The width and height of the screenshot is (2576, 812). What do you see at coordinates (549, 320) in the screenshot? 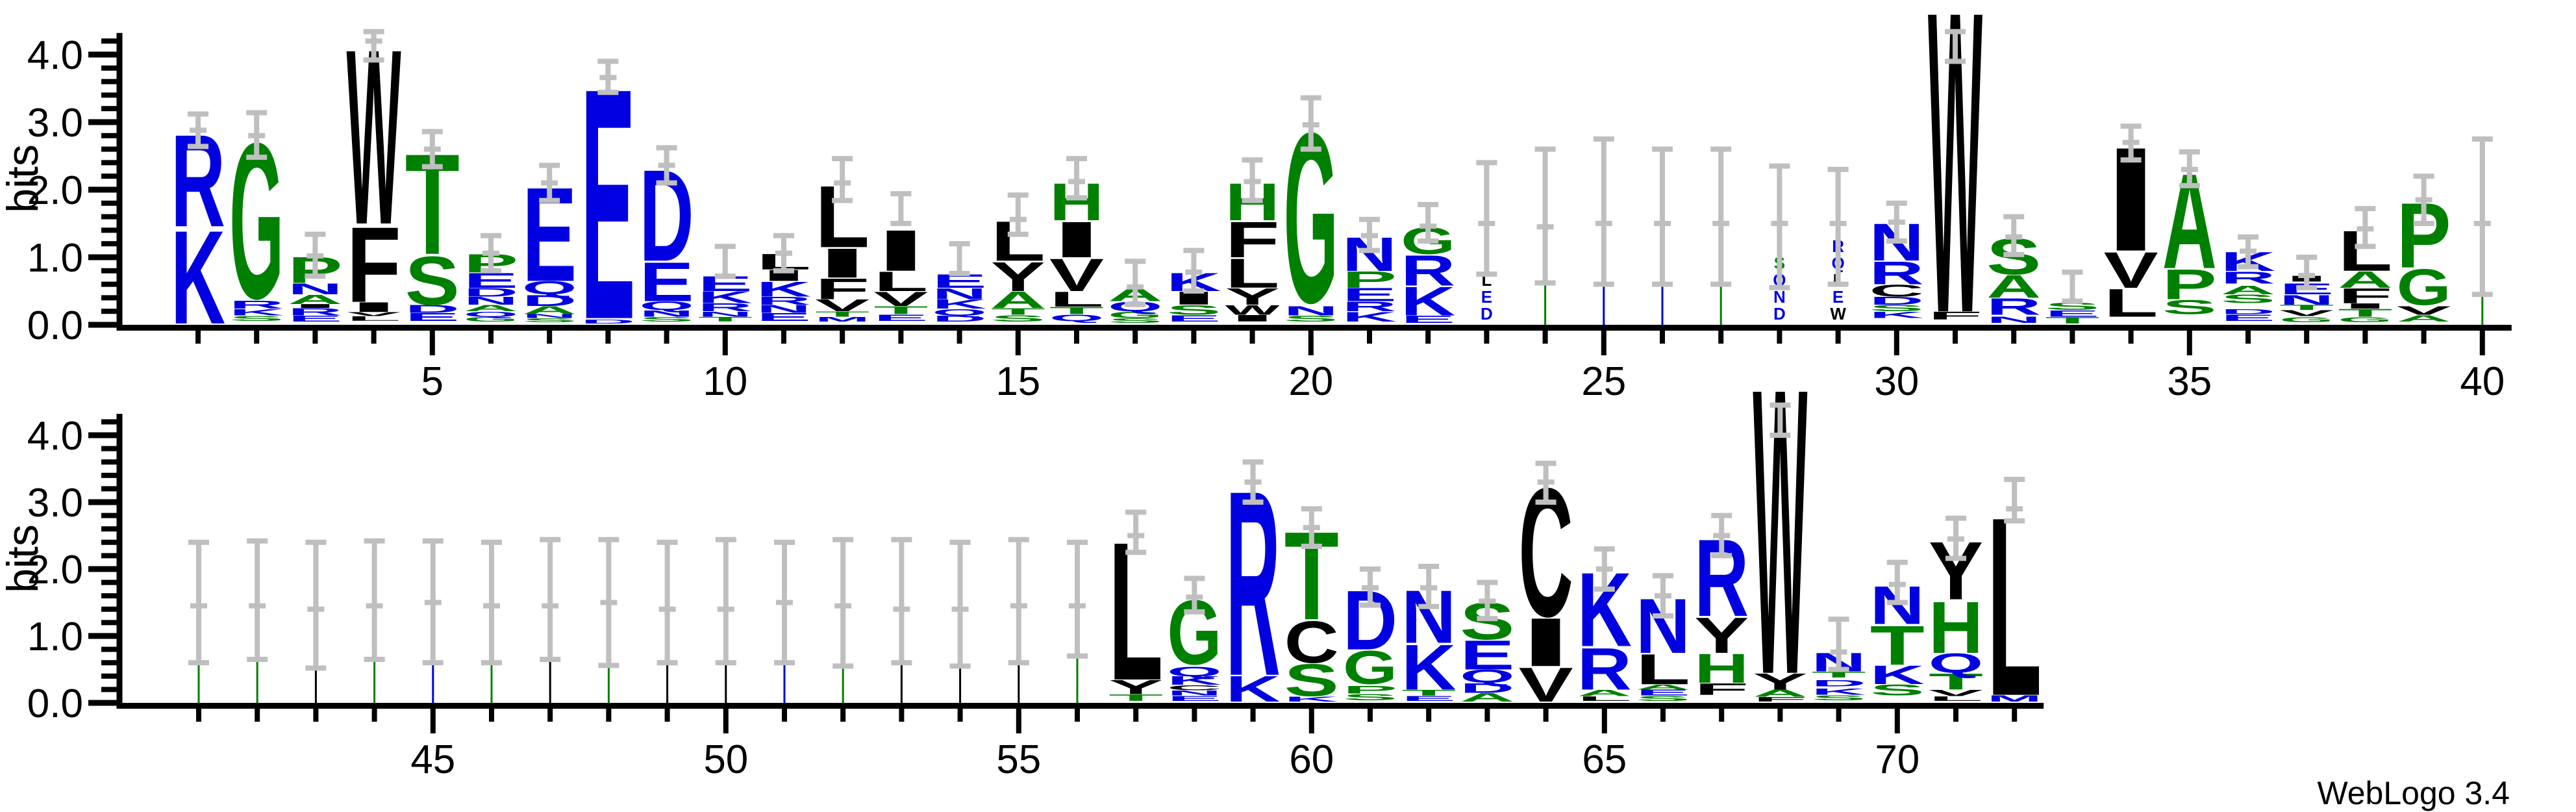
I see `logo-letter-S-pos-7: S` at bounding box center [549, 320].